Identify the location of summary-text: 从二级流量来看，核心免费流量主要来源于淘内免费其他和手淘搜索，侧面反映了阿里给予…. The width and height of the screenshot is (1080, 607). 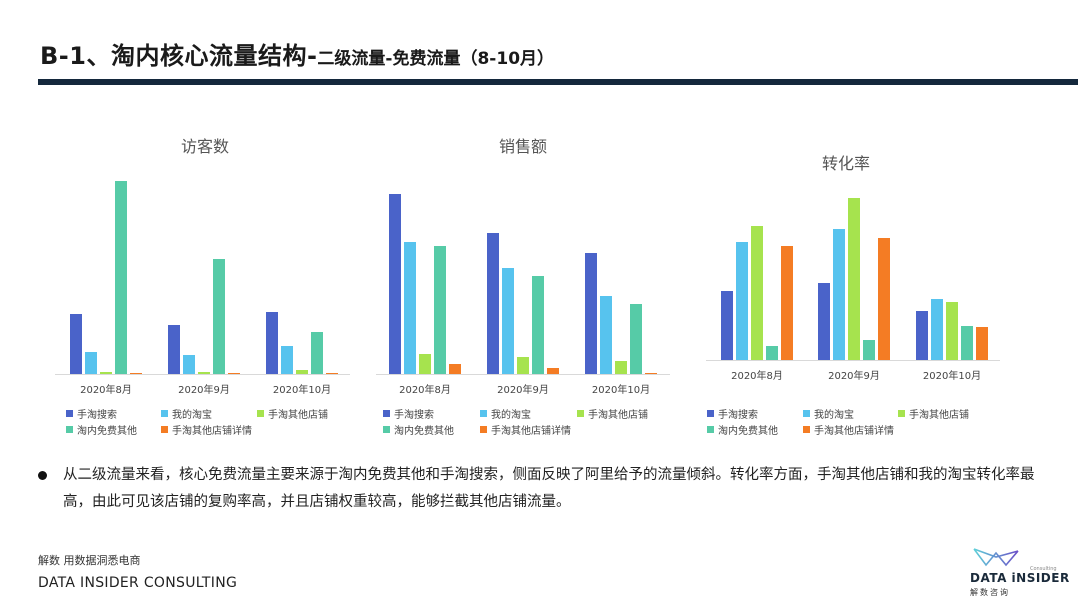
(549, 488).